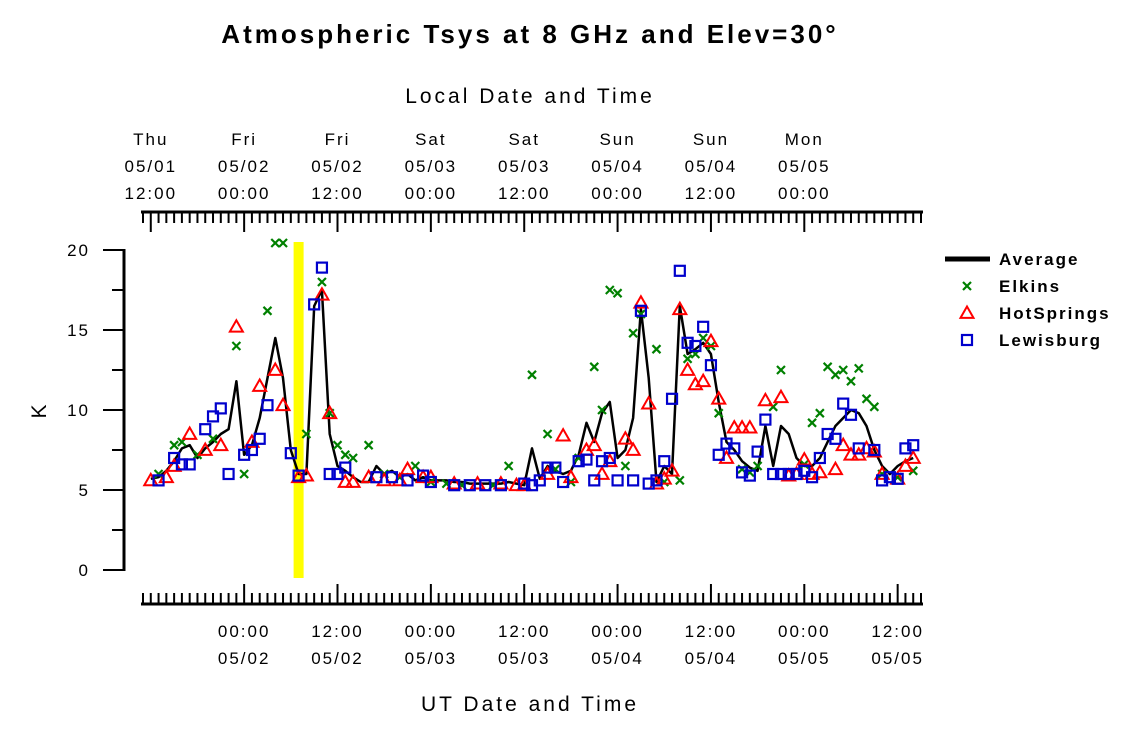  Describe the element at coordinates (84, 570) in the screenshot. I see `y-tick-label: 0` at that location.